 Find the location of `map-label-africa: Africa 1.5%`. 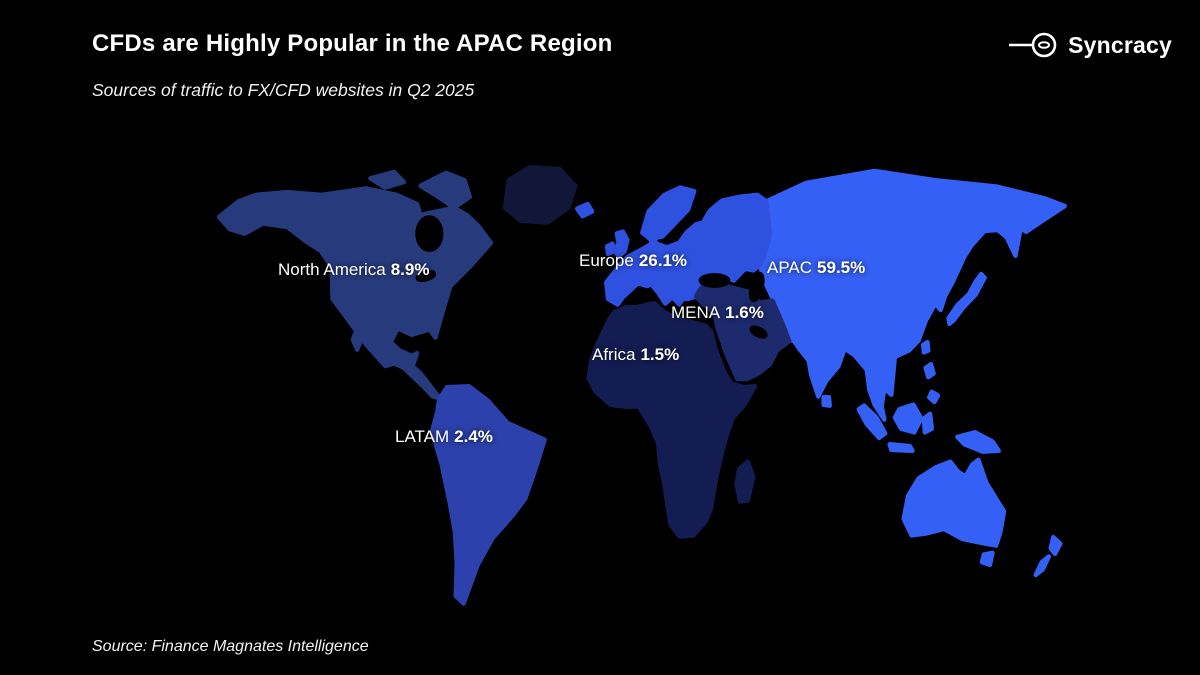

map-label-africa: Africa 1.5% is located at coordinates (635, 354).